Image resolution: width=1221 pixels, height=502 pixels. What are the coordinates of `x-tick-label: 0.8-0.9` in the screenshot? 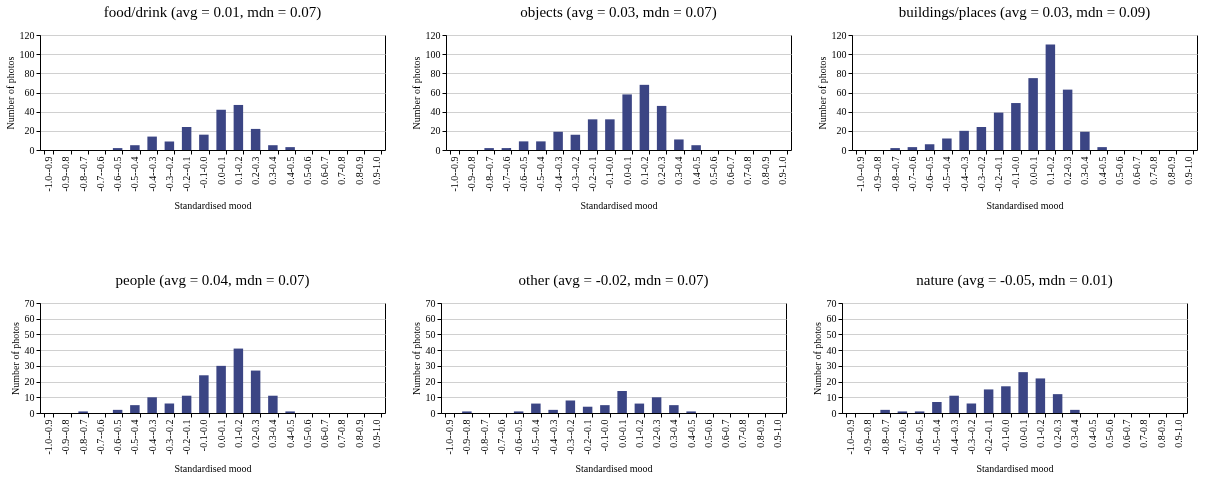 It's located at (1161, 433).